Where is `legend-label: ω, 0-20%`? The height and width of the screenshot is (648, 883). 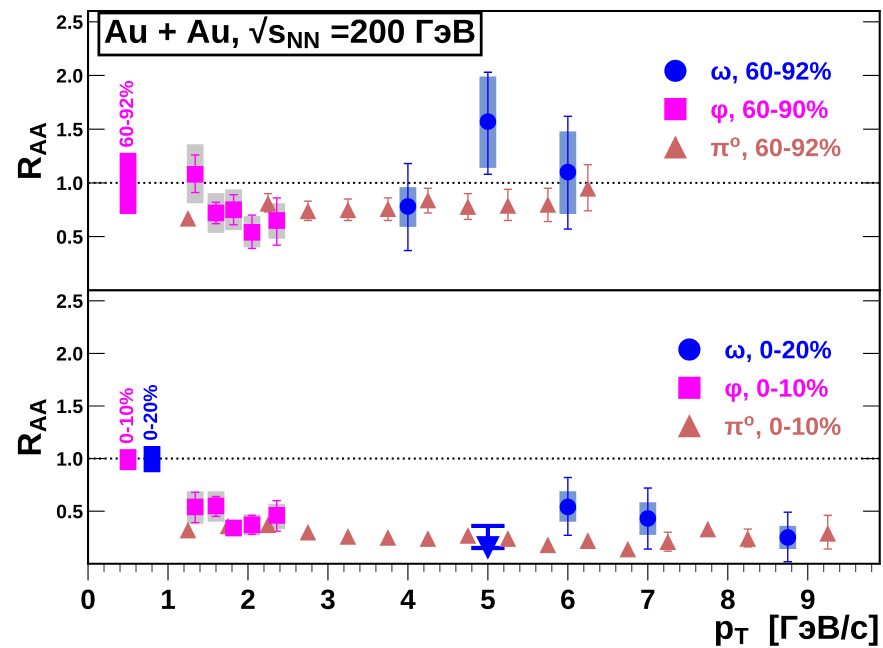 legend-label: ω, 0-20% is located at coordinates (778, 351).